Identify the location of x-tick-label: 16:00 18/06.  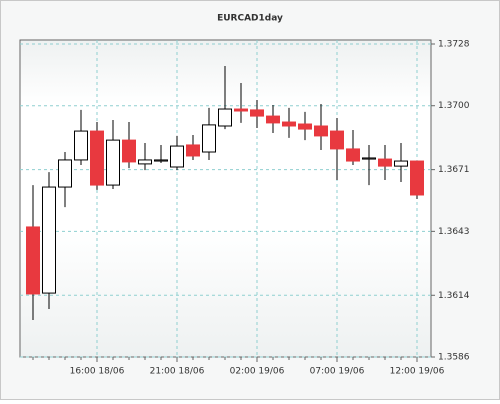
(97, 372).